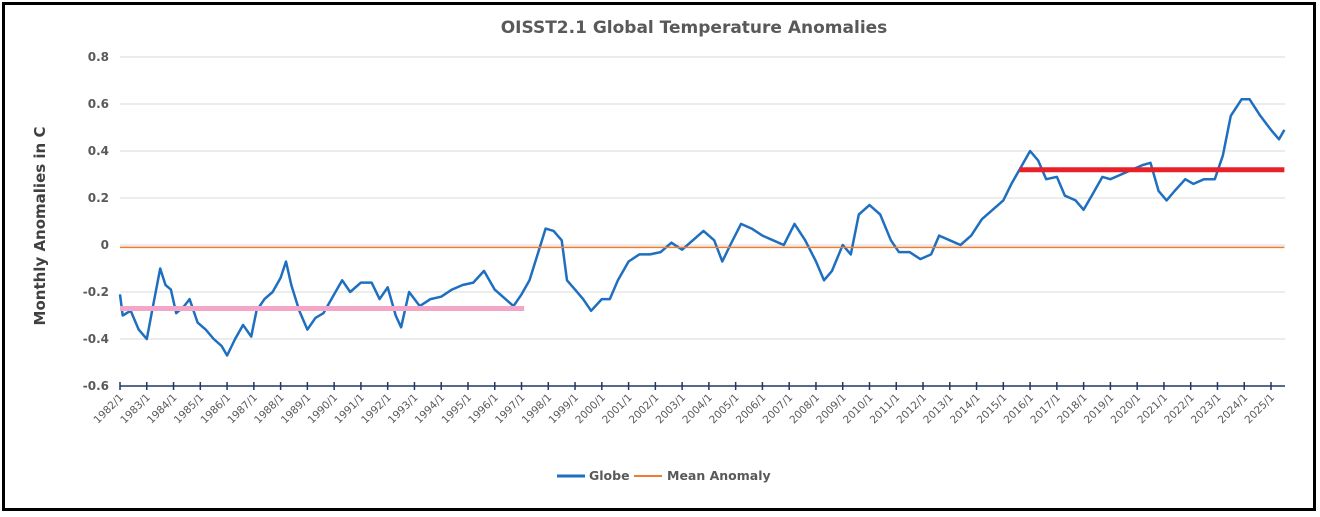 Image resolution: width=1320 pixels, height=517 pixels. Describe the element at coordinates (98, 198) in the screenshot. I see `y-tick-label: 0.2` at that location.